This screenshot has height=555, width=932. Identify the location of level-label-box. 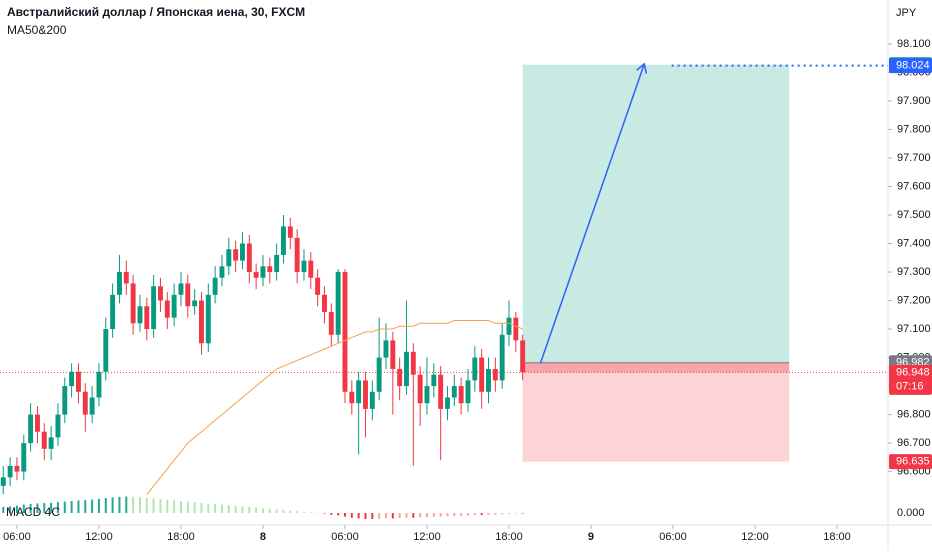
(910, 66).